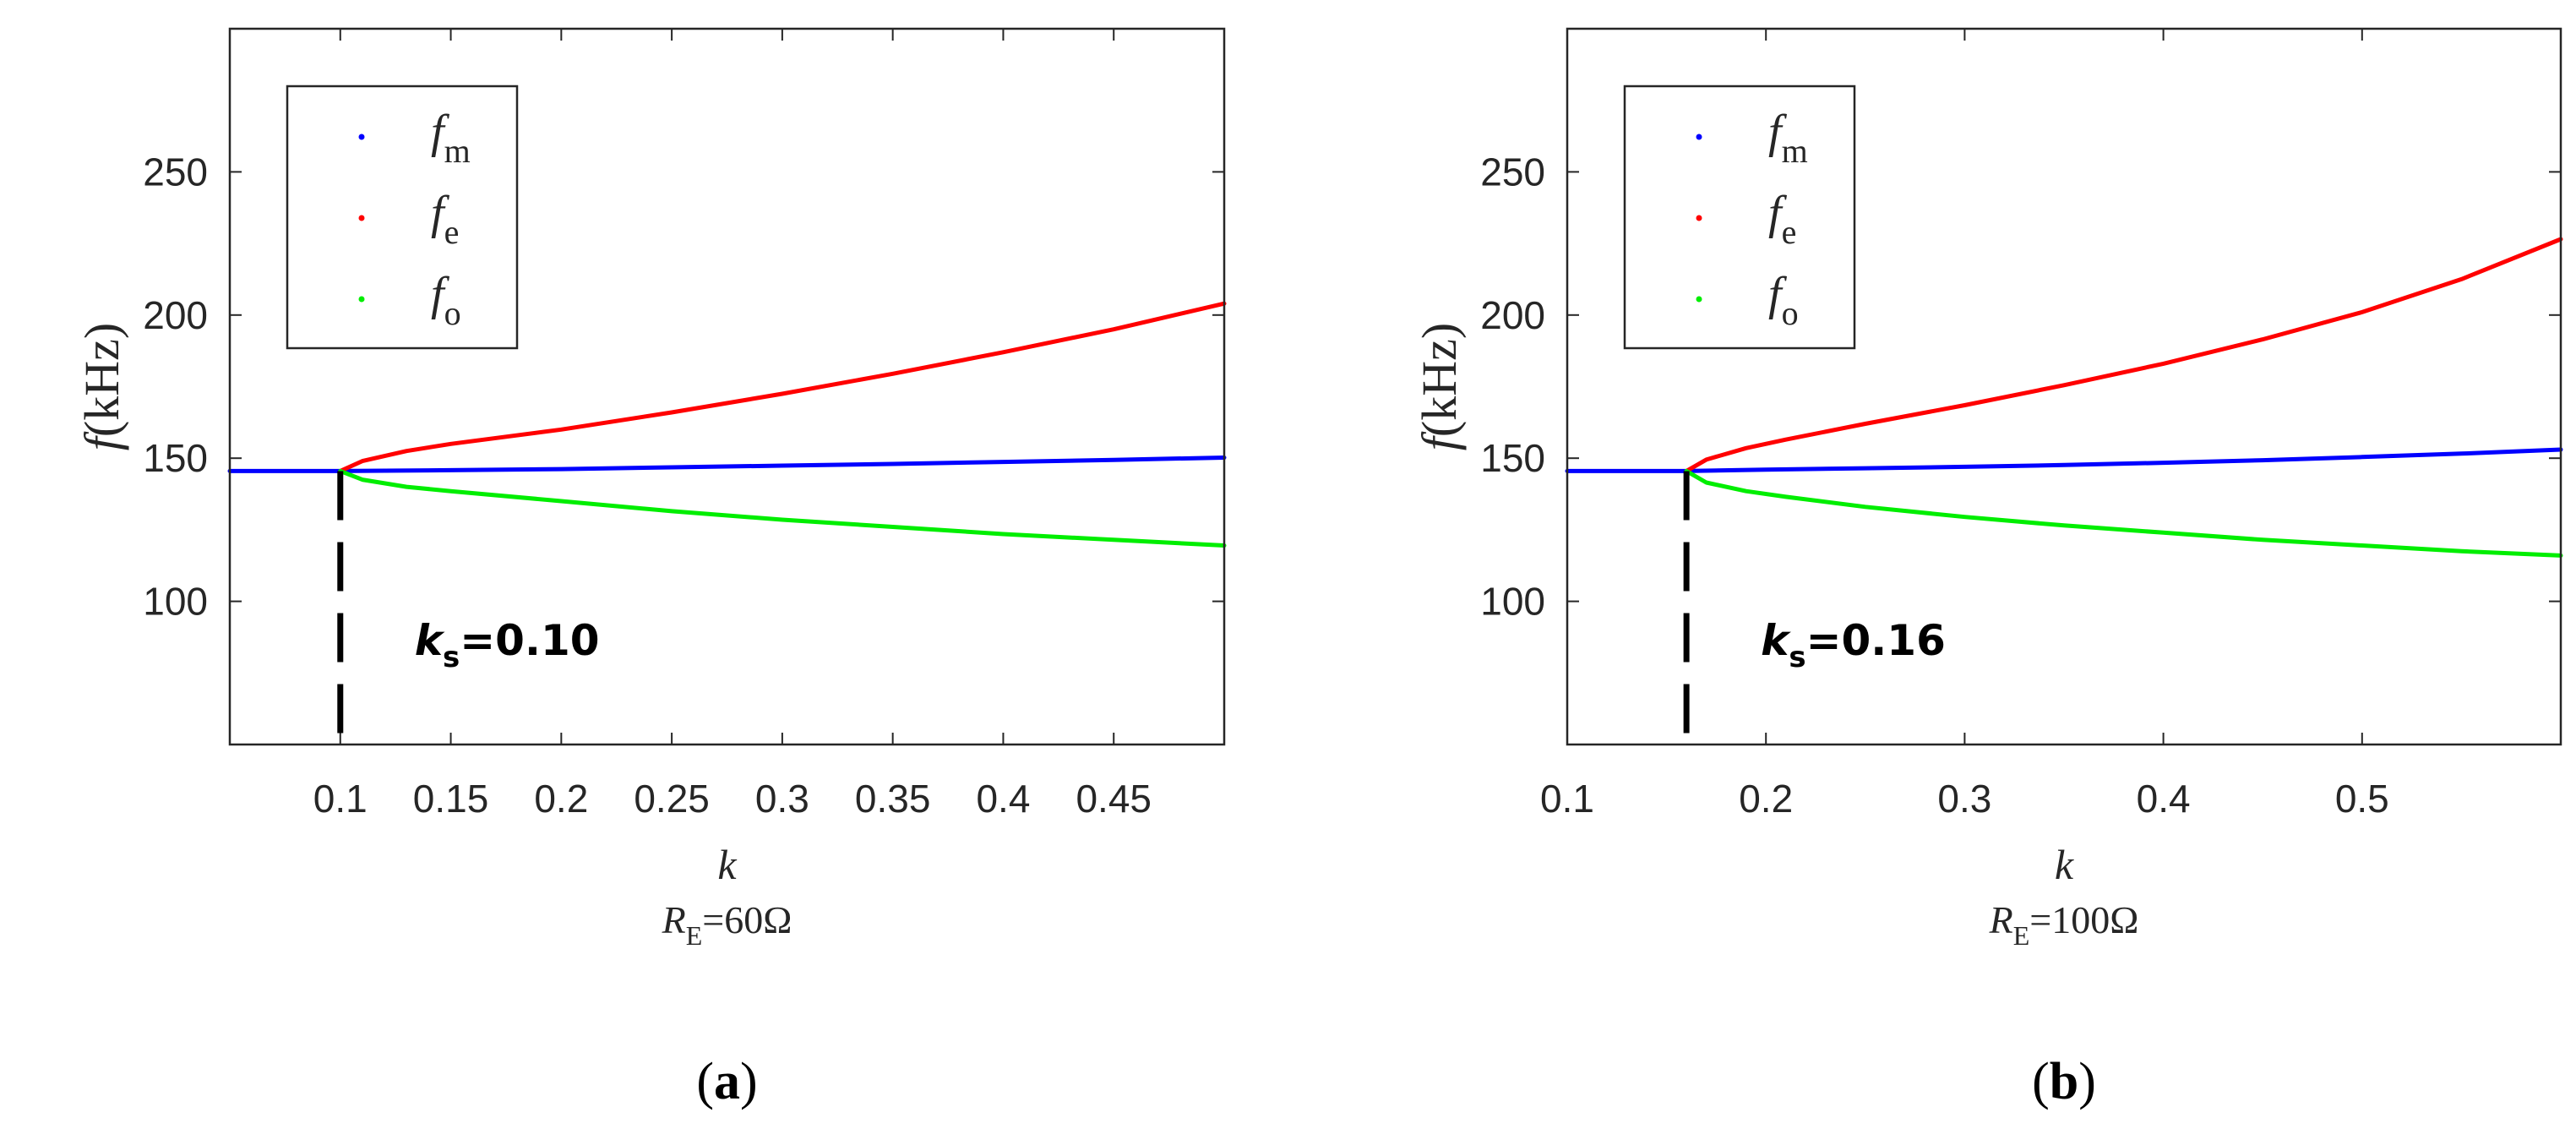 The height and width of the screenshot is (1129, 2576). Describe the element at coordinates (451, 799) in the screenshot. I see `x-tick-label: 0.15` at that location.